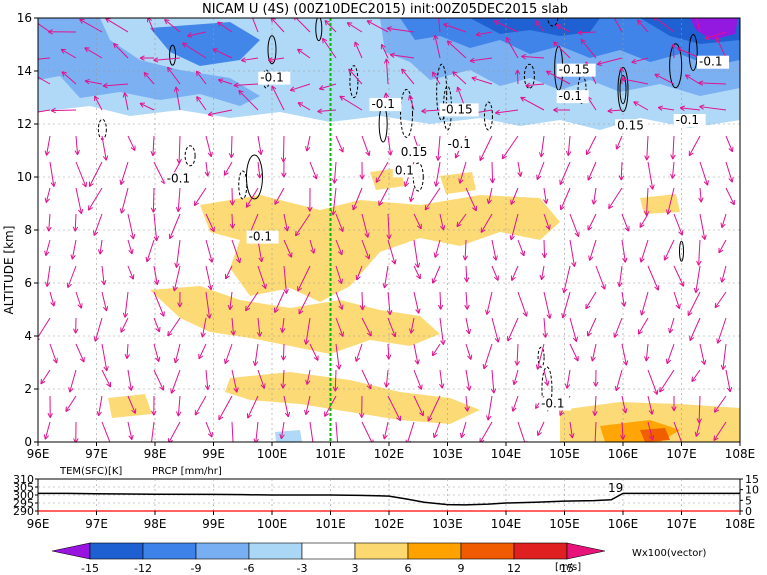  I want to click on contour-label: -0.1, so click(178, 178).